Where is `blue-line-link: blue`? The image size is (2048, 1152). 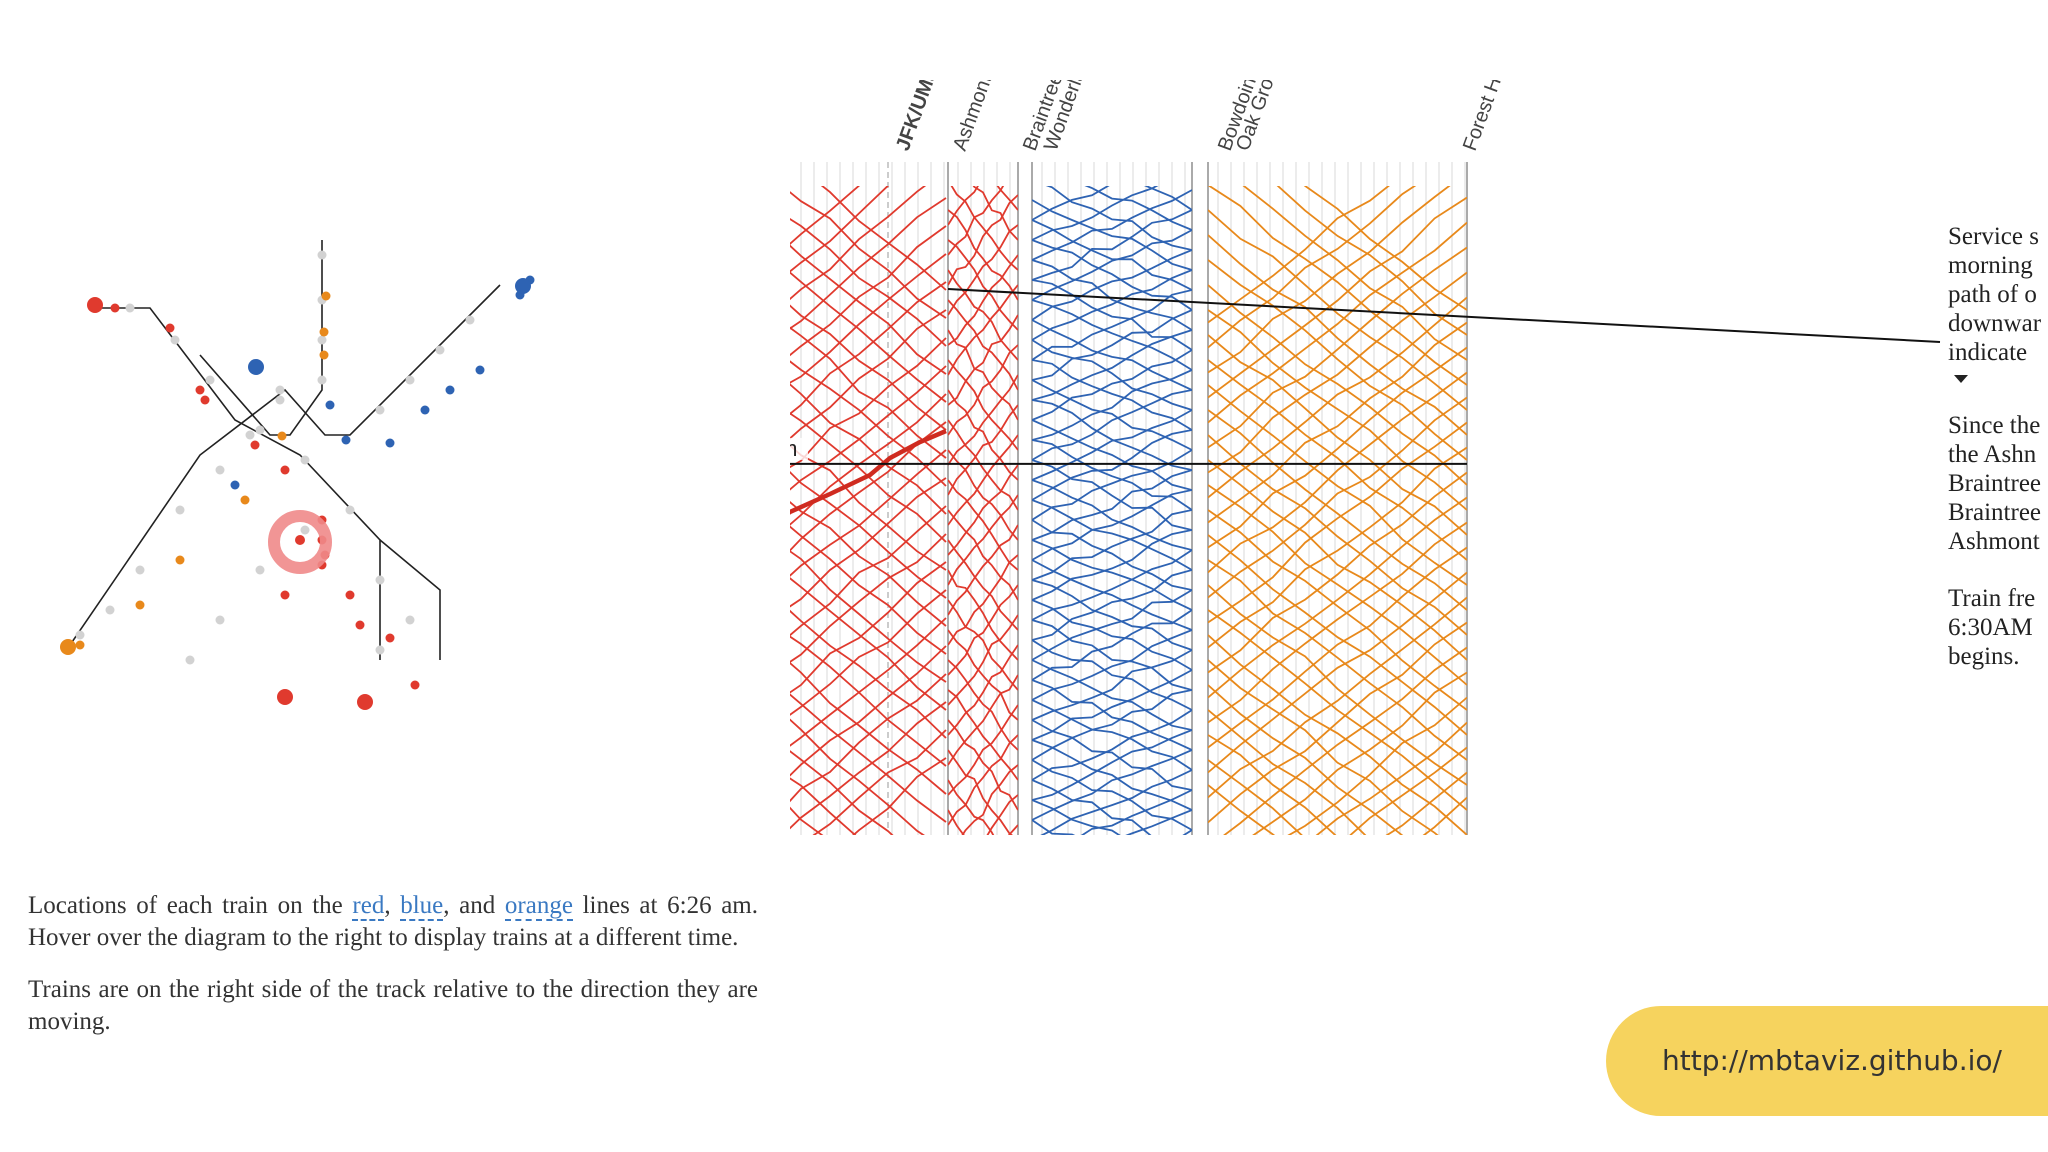 blue-line-link: blue is located at coordinates (422, 906).